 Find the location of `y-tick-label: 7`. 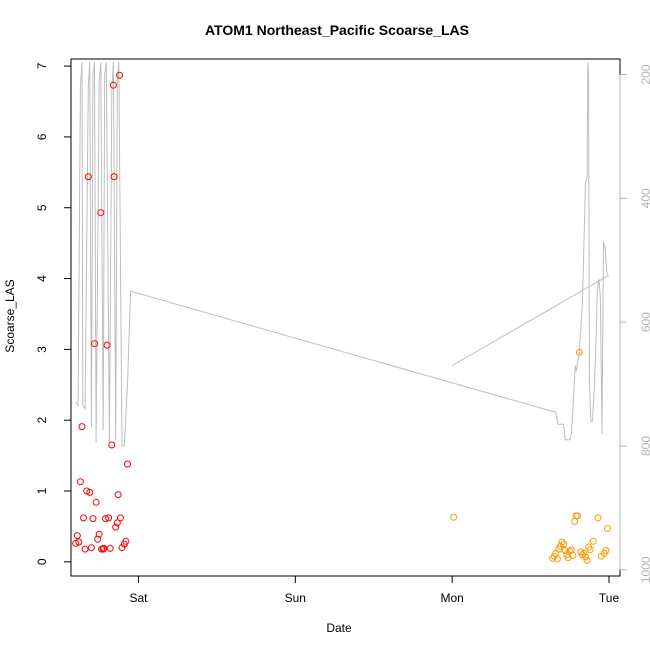

y-tick-label: 7 is located at coordinates (42, 65).